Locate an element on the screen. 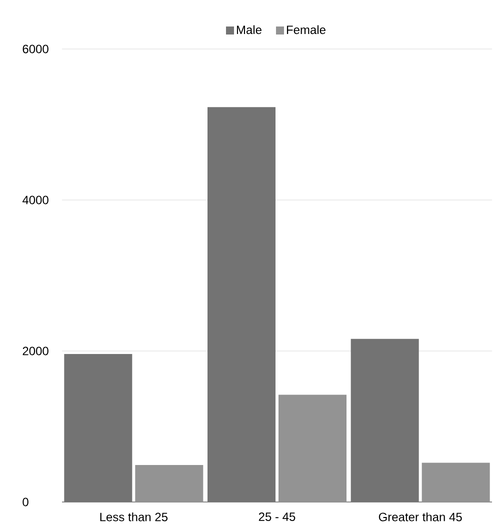 This screenshot has width=502, height=530. x-tick-label: Less than 25 is located at coordinates (134, 517).